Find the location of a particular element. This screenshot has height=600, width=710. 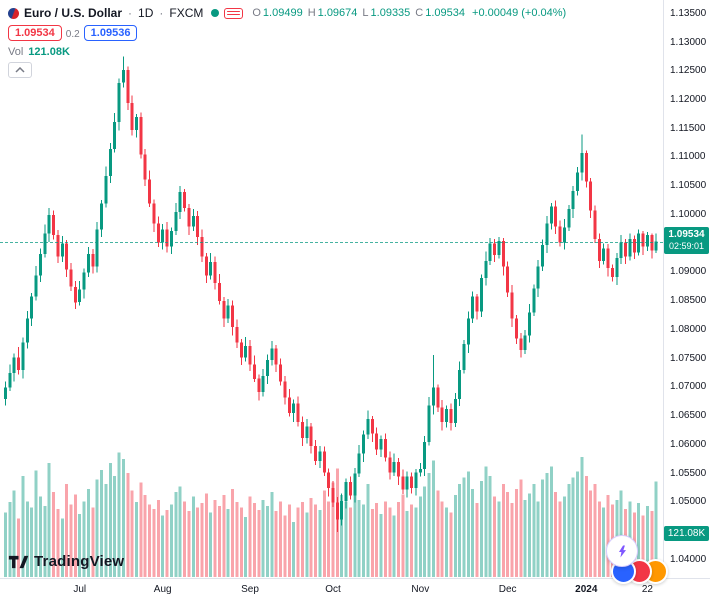

price-axis-label: 1.07000 is located at coordinates (688, 387).